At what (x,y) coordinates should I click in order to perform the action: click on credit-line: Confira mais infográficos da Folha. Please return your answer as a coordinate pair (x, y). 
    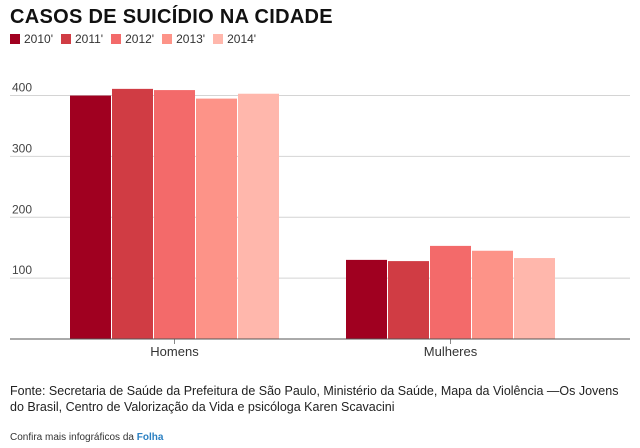
    Looking at the image, I should click on (86, 437).